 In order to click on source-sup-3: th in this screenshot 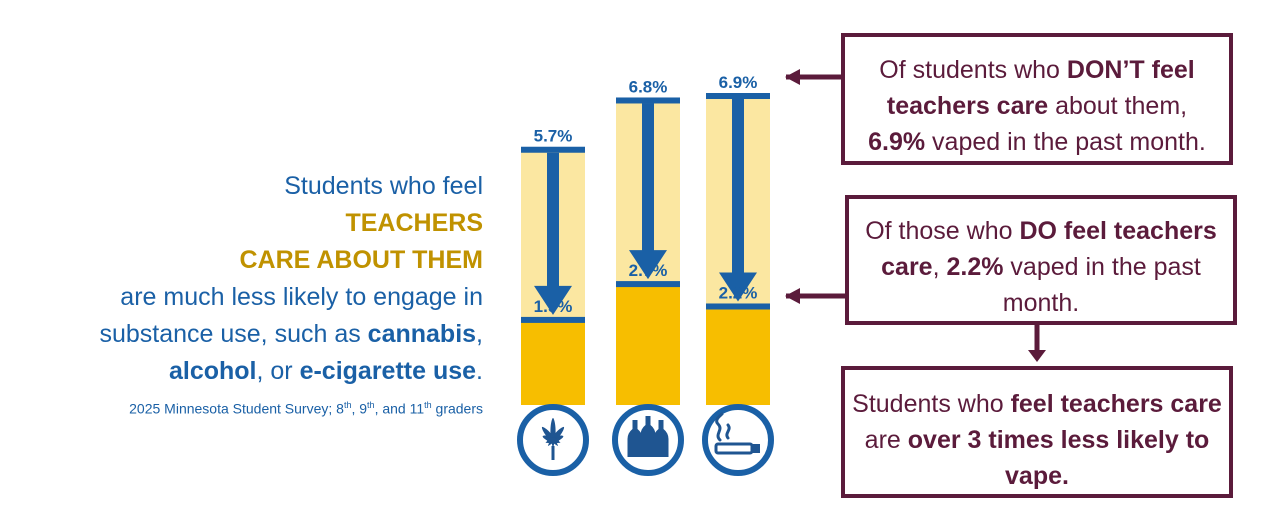, I will do `click(428, 405)`.